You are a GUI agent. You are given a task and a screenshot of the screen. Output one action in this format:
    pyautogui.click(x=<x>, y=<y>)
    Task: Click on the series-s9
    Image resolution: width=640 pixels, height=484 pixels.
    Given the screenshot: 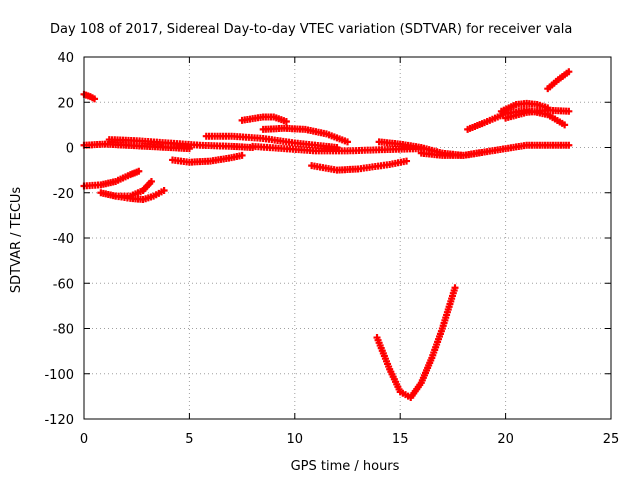 What is the action you would take?
    pyautogui.click(x=264, y=119)
    